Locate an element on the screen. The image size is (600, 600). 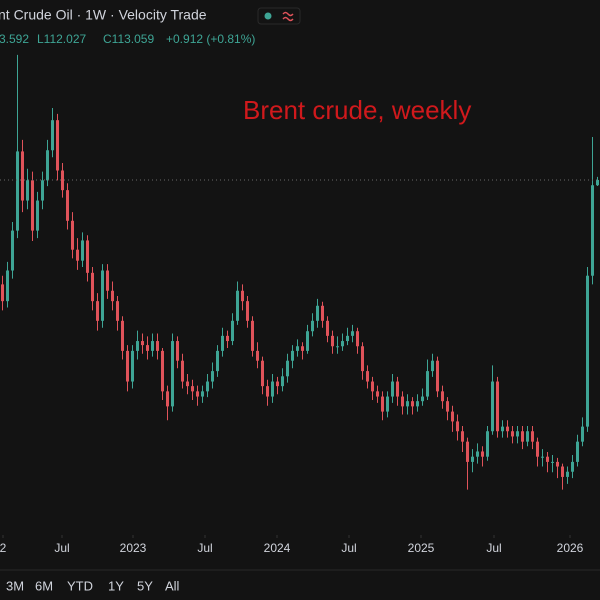
x-tick-label: 2024 is located at coordinates (277, 548).